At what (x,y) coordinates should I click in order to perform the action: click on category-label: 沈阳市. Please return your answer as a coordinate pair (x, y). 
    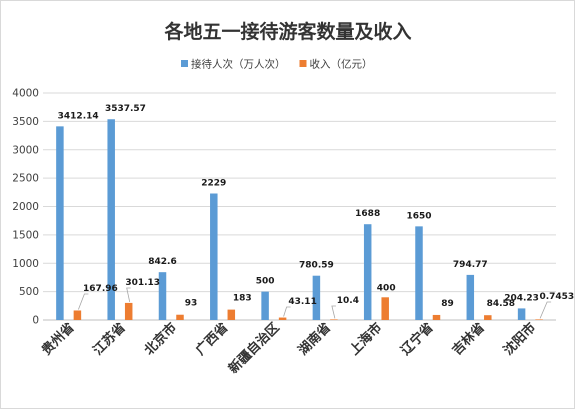
    Looking at the image, I should click on (519, 339).